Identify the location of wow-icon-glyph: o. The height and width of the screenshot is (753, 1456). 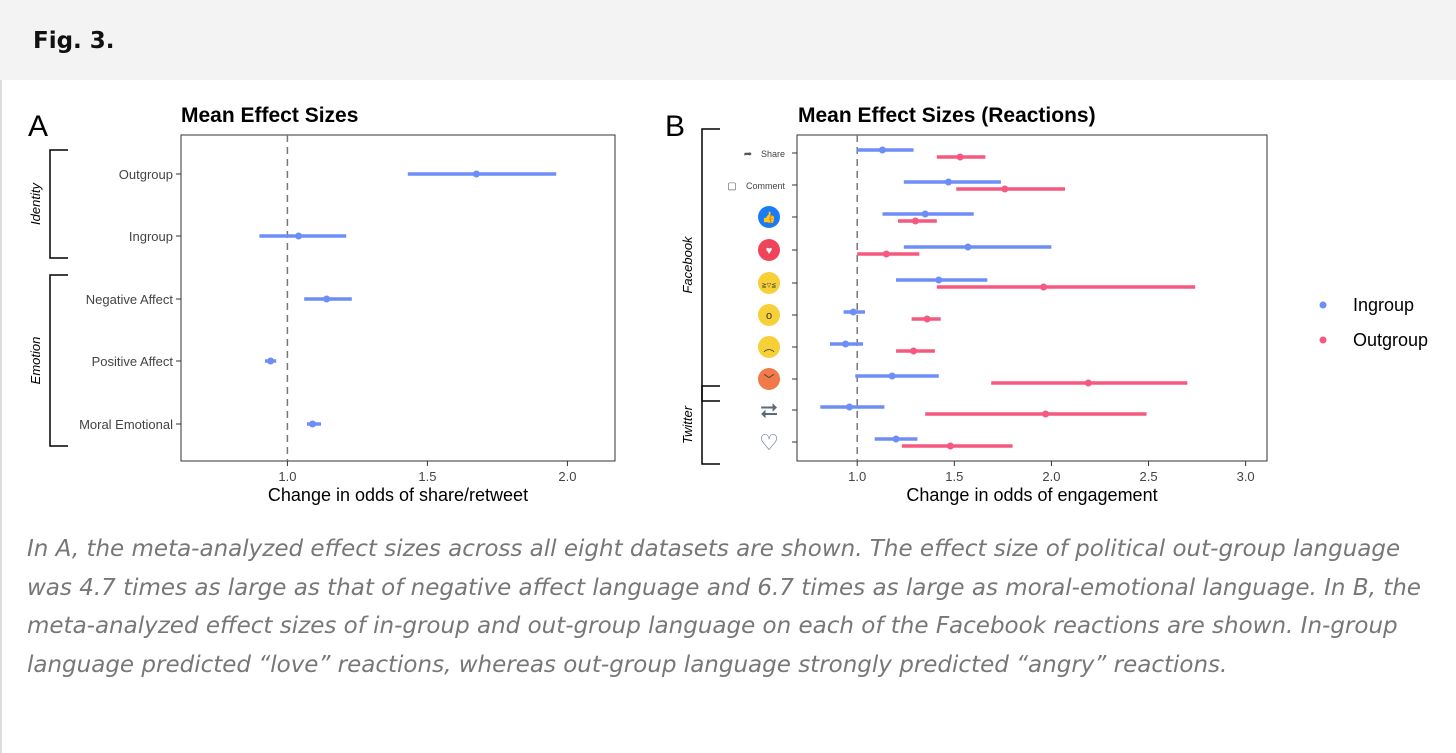
(769, 316).